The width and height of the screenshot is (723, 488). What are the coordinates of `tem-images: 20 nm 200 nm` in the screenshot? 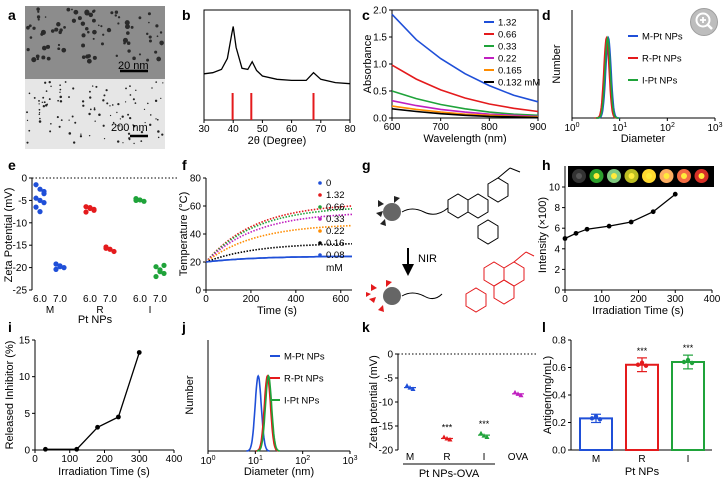 It's located at (95, 77).